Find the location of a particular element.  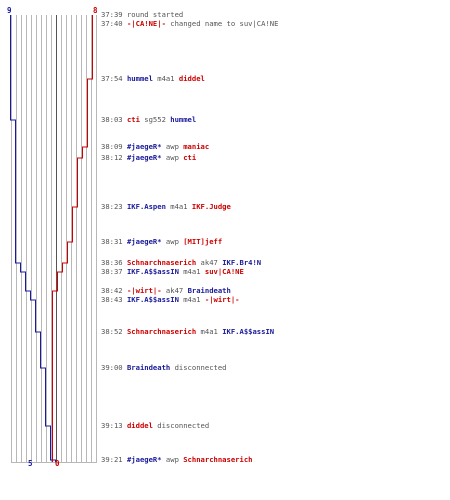

event-row: 38:09 #jaegeR* awp maniac is located at coordinates (155, 146).